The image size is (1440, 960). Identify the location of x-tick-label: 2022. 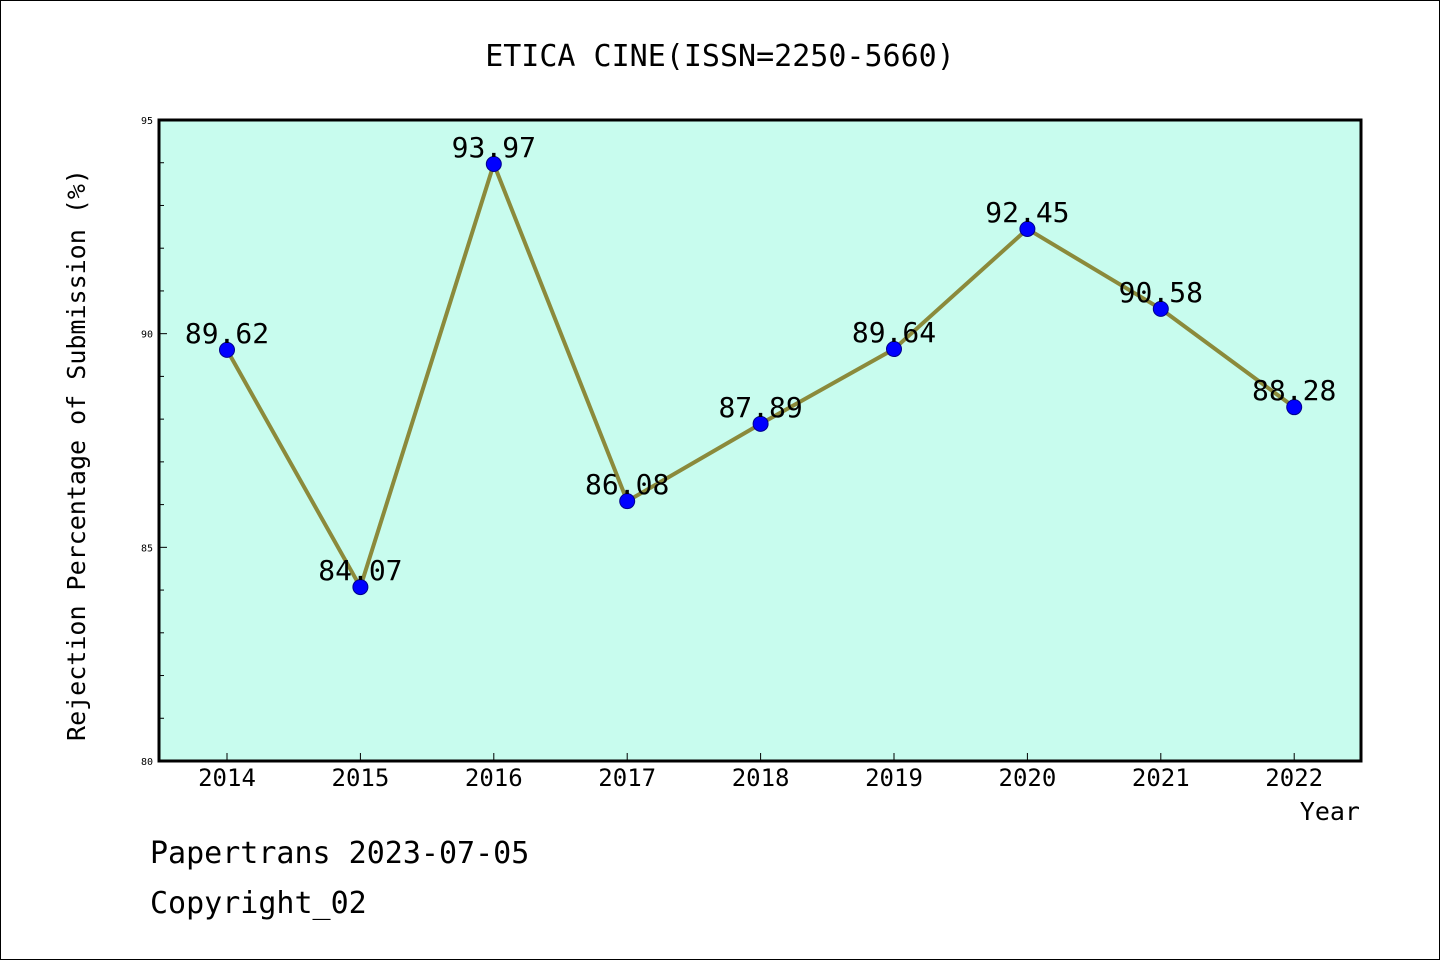
(1294, 778).